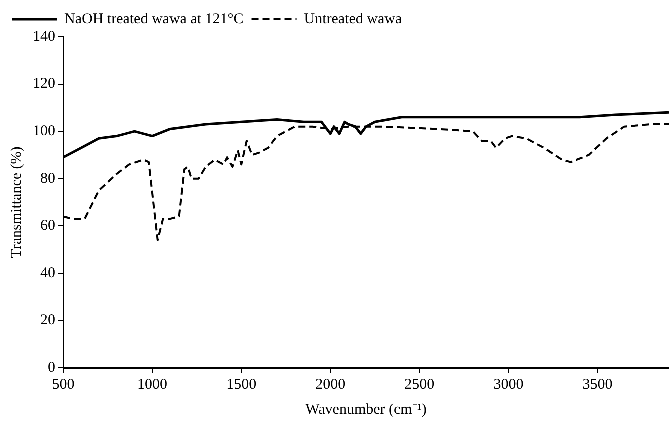 The height and width of the screenshot is (427, 671). I want to click on y-tick-label: 100, so click(44, 132).